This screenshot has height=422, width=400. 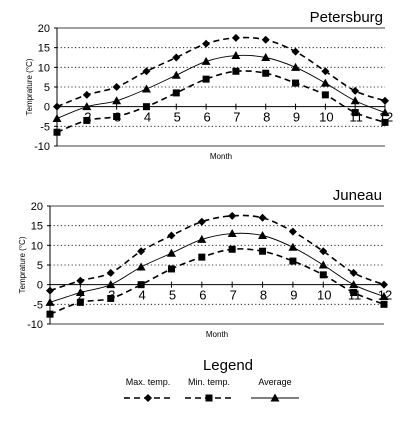 What do you see at coordinates (37, 207) in the screenshot?
I see `y-tick-label: 20` at bounding box center [37, 207].